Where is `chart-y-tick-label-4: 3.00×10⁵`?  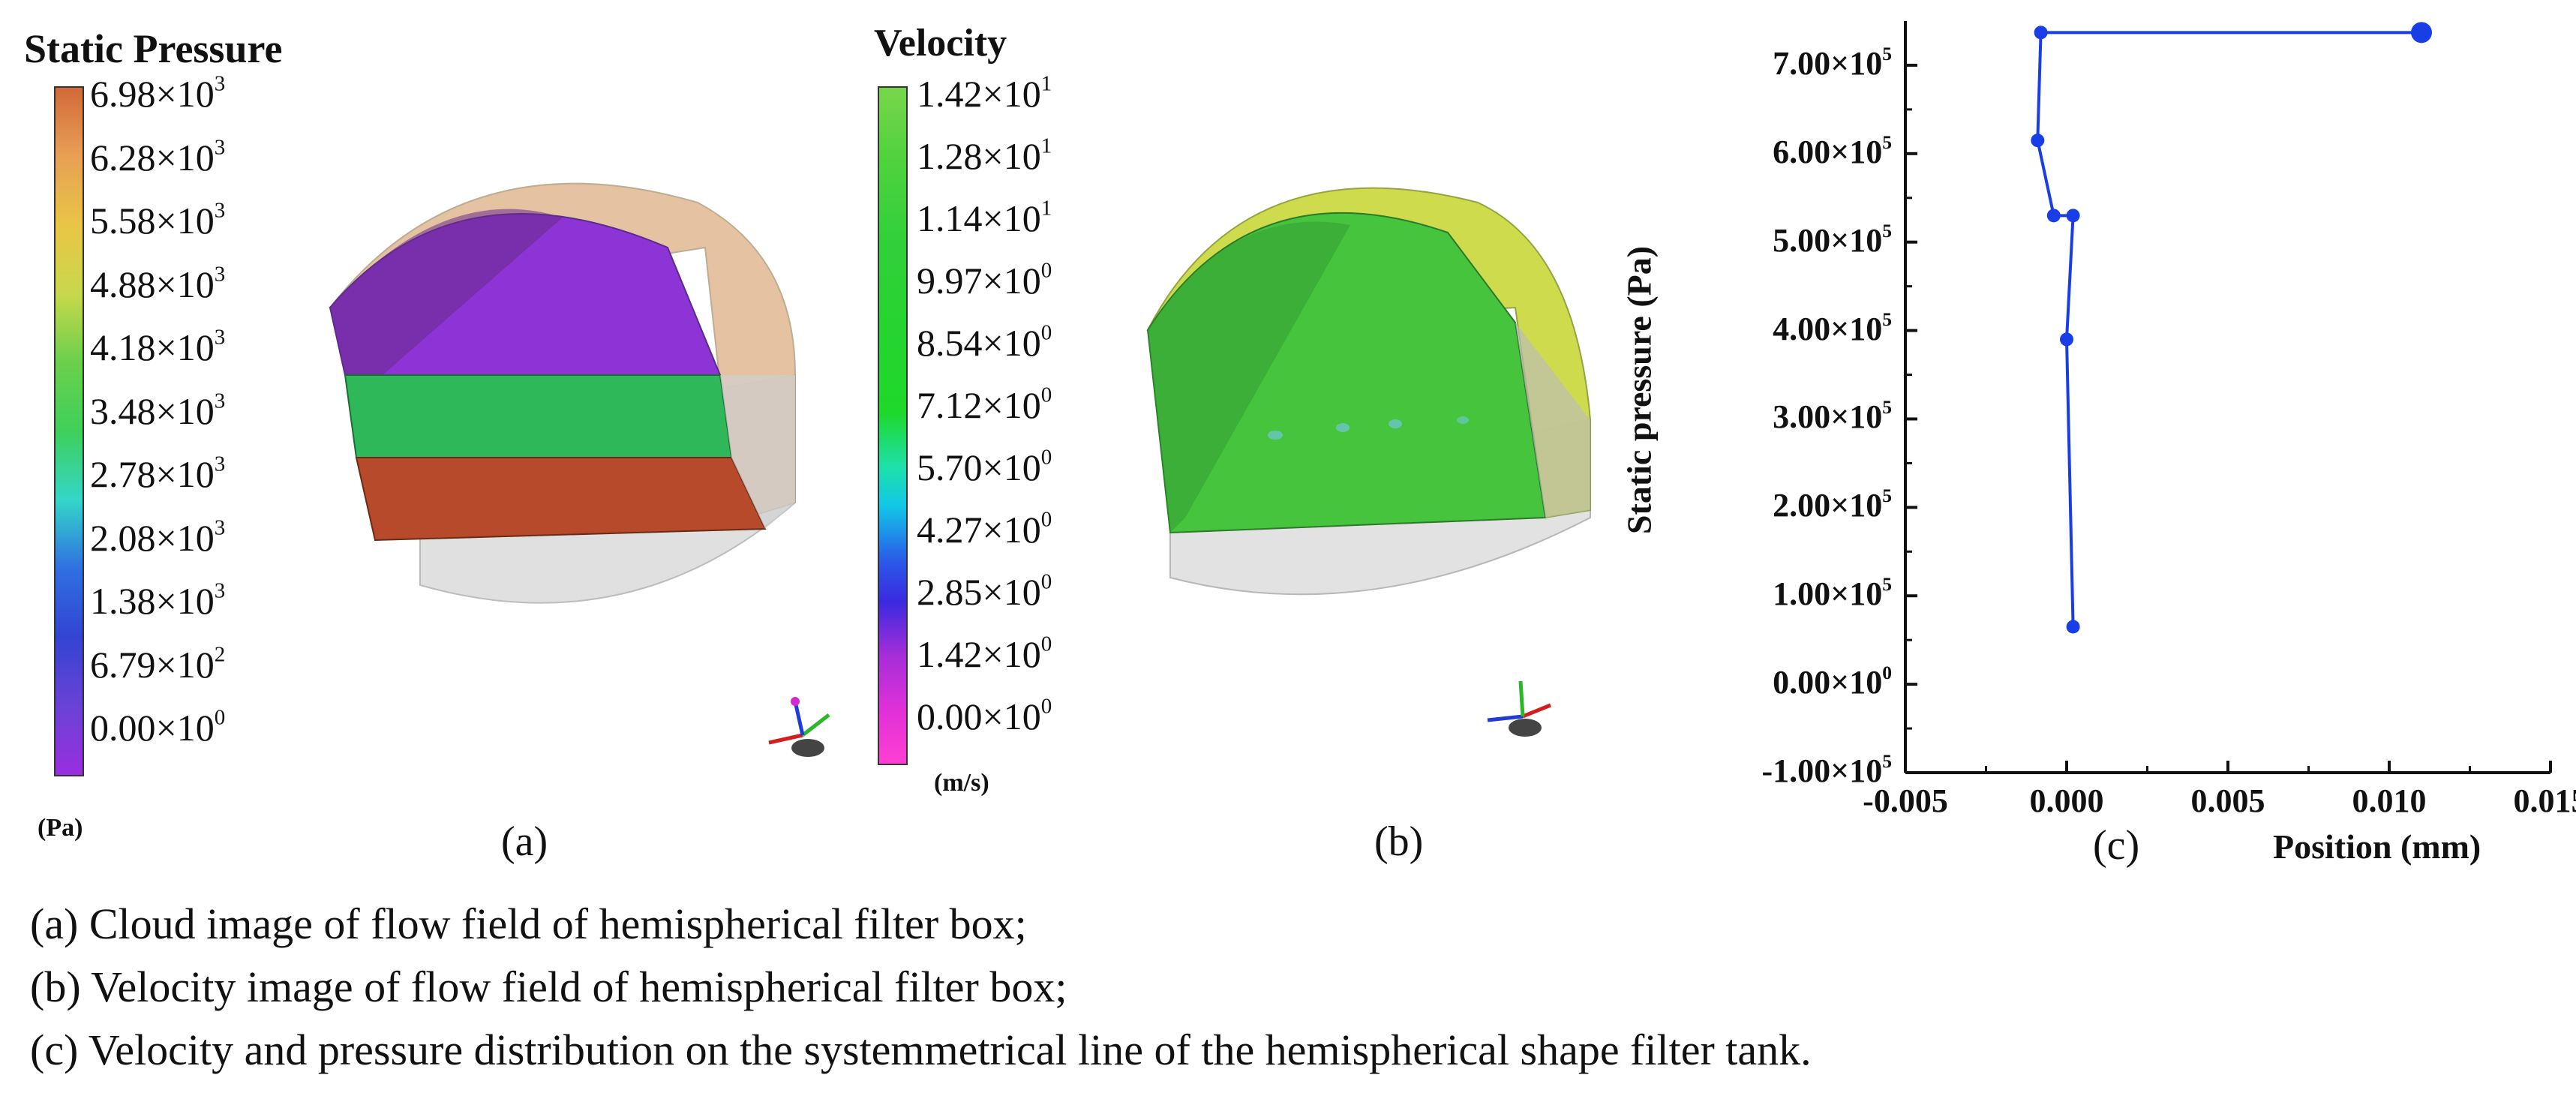
chart-y-tick-label-4: 3.00×10⁵ is located at coordinates (1832, 416).